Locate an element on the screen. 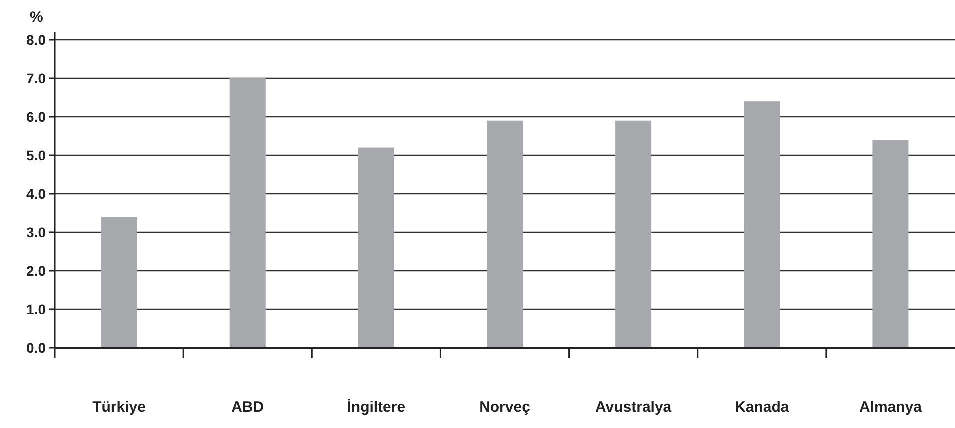 This screenshot has height=428, width=955. x-tick-label: Kanada is located at coordinates (762, 407).